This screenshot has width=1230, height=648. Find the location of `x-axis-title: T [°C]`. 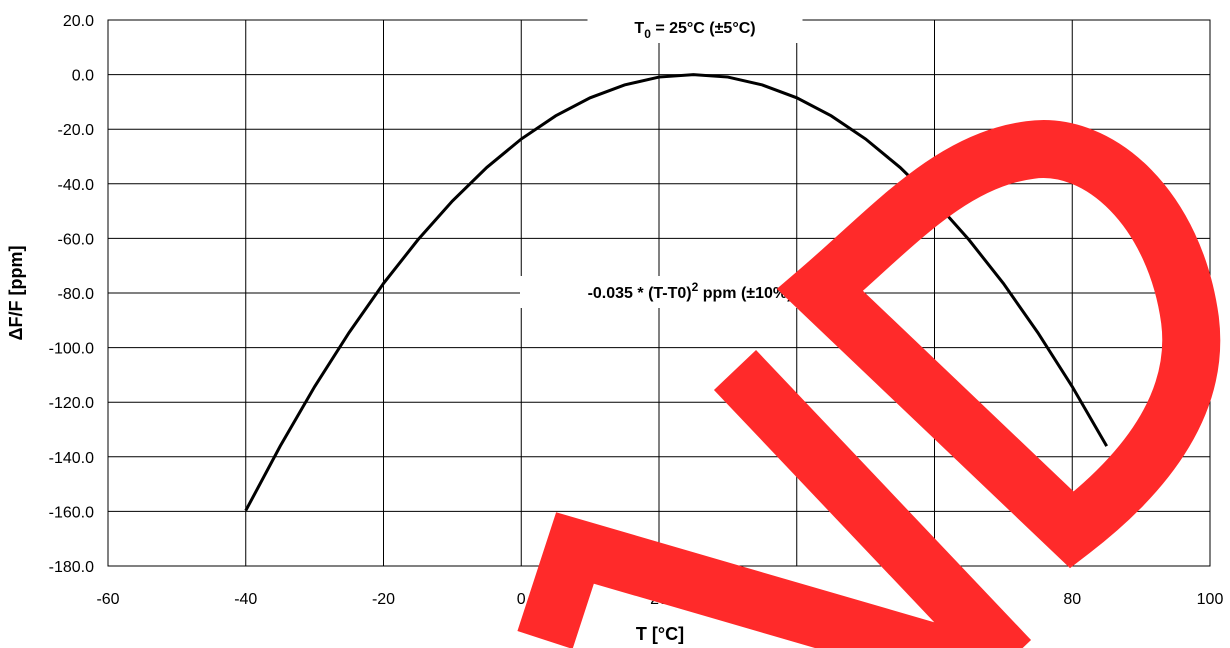

x-axis-title: T [°C] is located at coordinates (660, 634).